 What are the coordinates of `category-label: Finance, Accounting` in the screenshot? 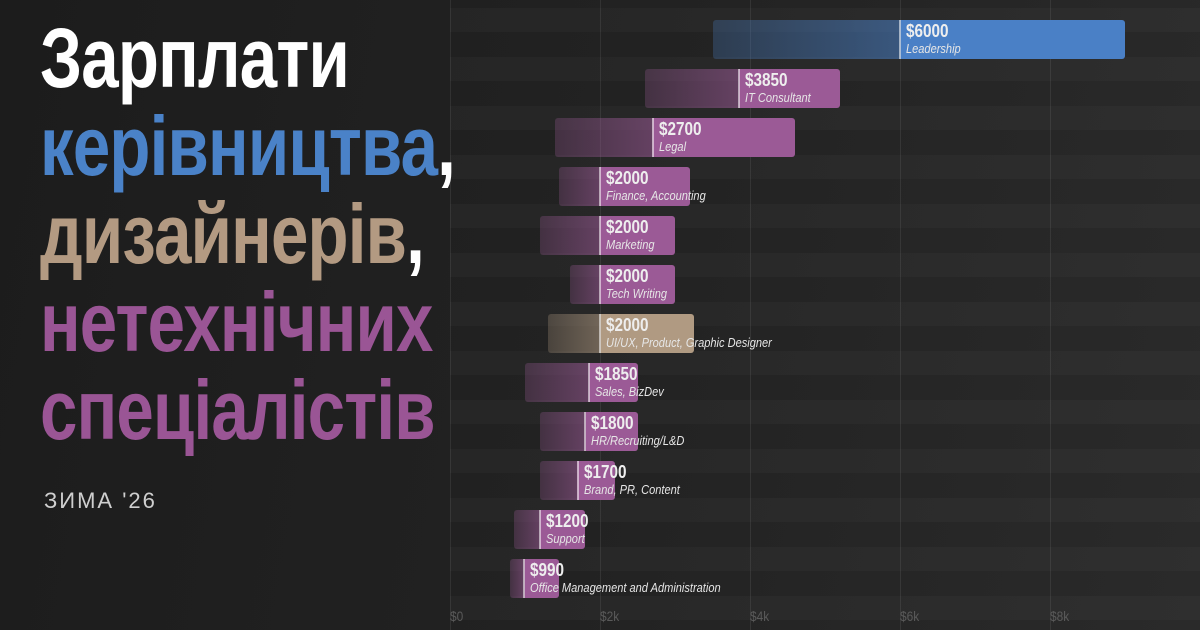 It's located at (656, 195).